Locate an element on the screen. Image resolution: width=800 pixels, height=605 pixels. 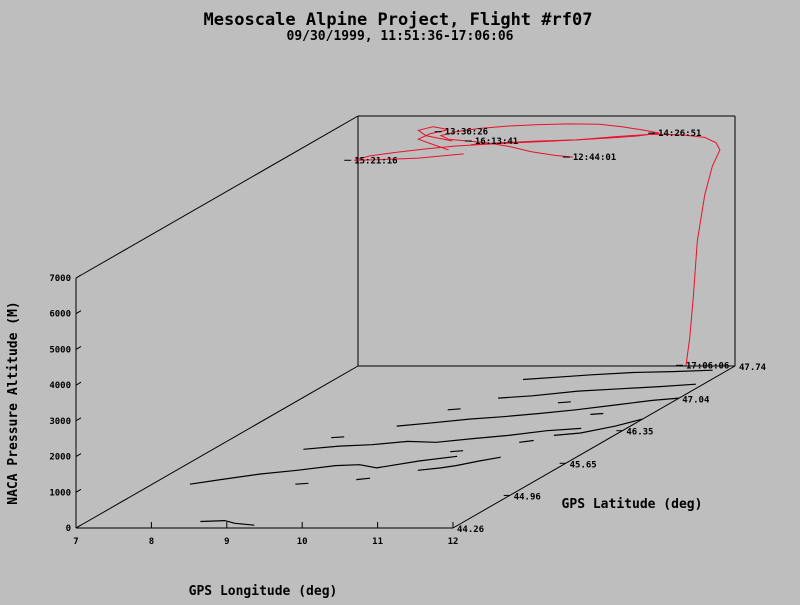
y-axis-line is located at coordinates (594, 447).